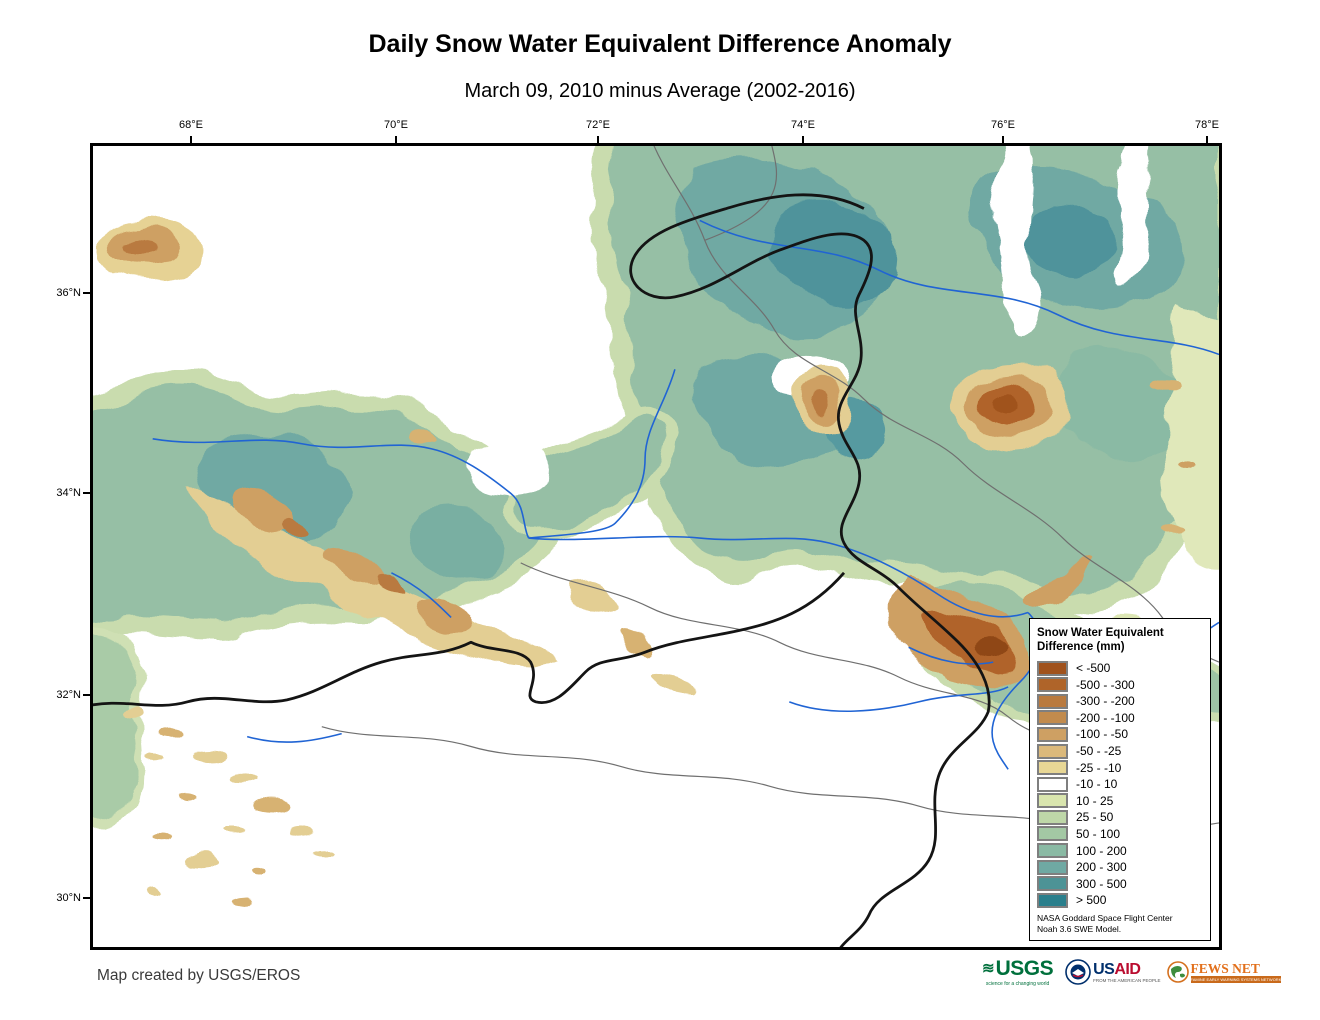  Describe the element at coordinates (1097, 784) in the screenshot. I see `legend-label: -10 - 10` at that location.